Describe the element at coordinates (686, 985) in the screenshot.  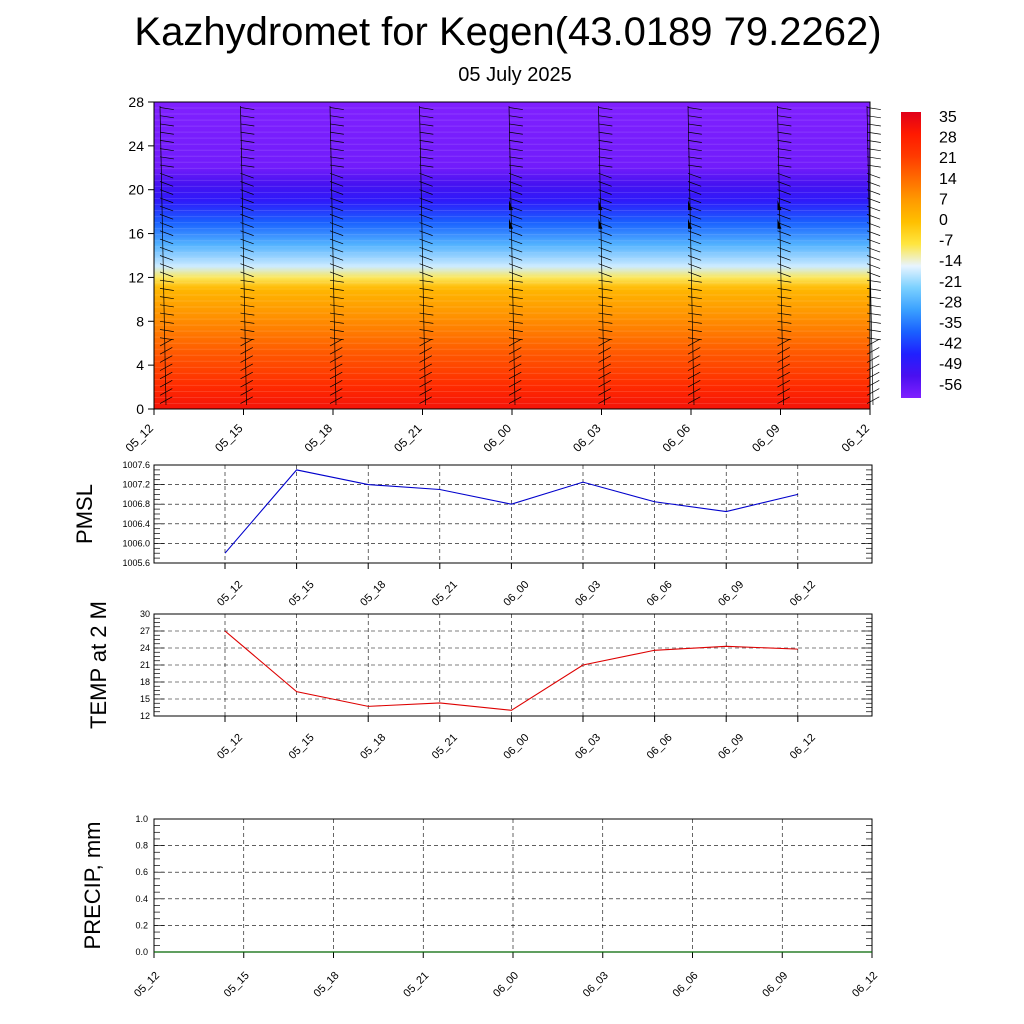
I see `x-tick-label: 06_06` at that location.